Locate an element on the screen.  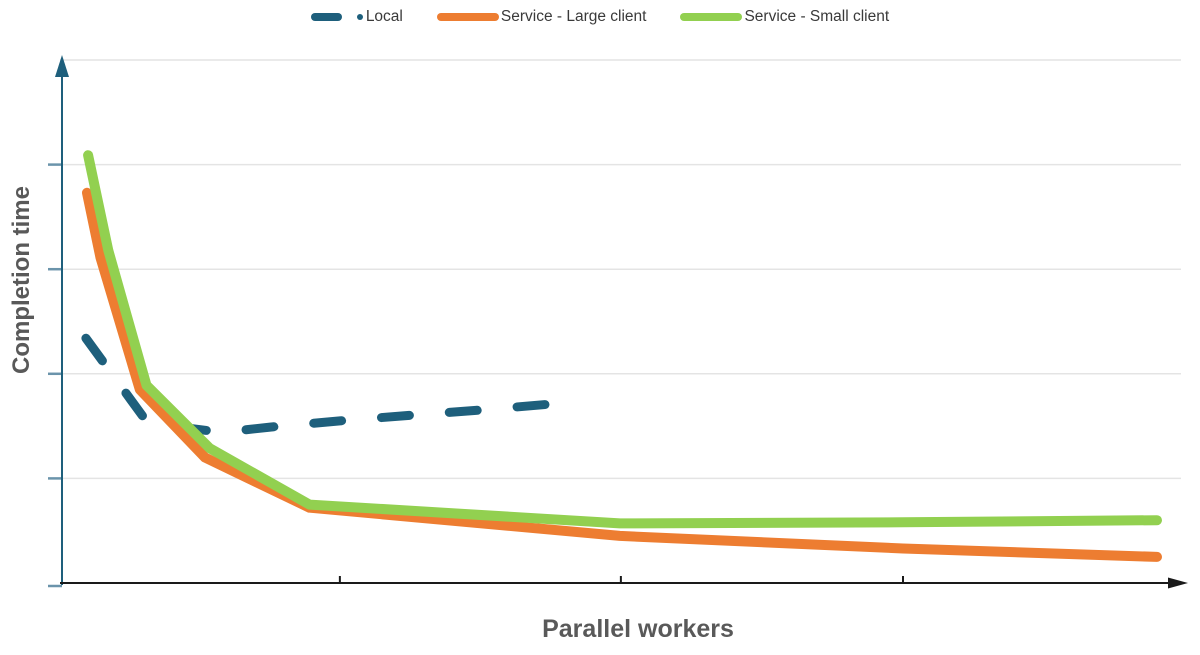
legend-item-service-small-client: Service - Small client is located at coordinates (784, 17).